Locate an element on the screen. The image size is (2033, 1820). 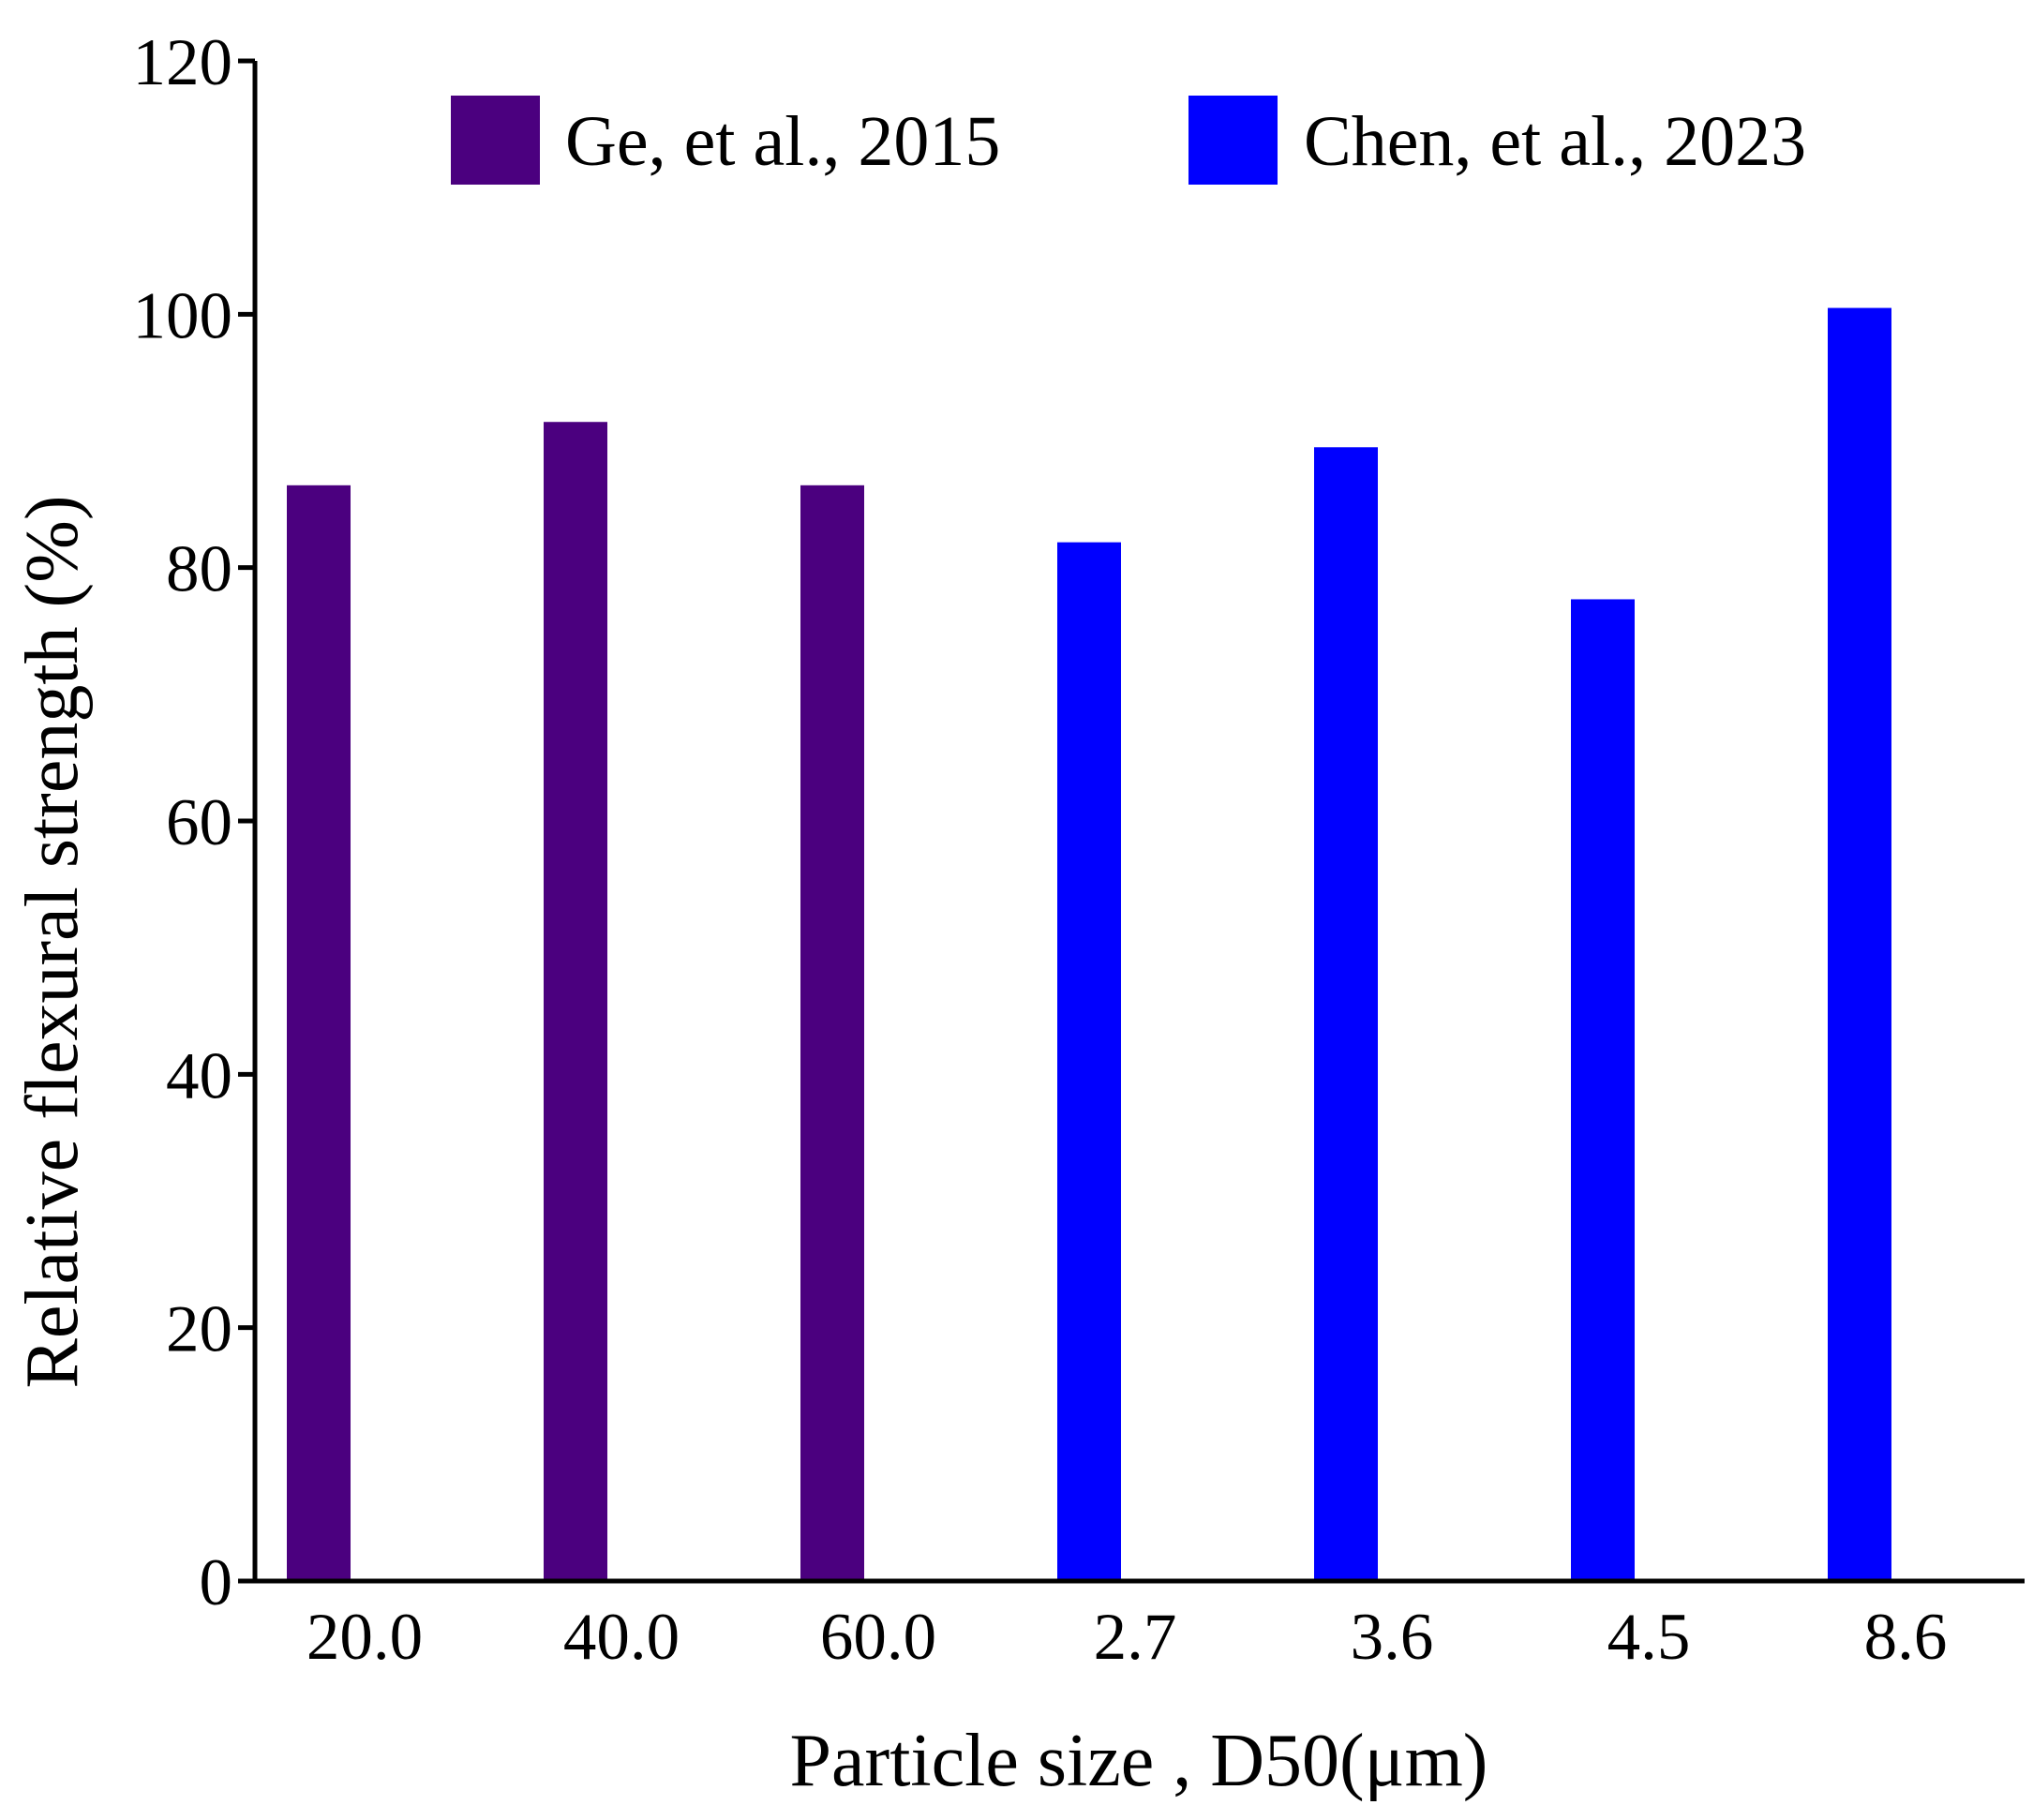
y-ticks: 0 20 40 60 80 100 120 is located at coordinates (194, 822).